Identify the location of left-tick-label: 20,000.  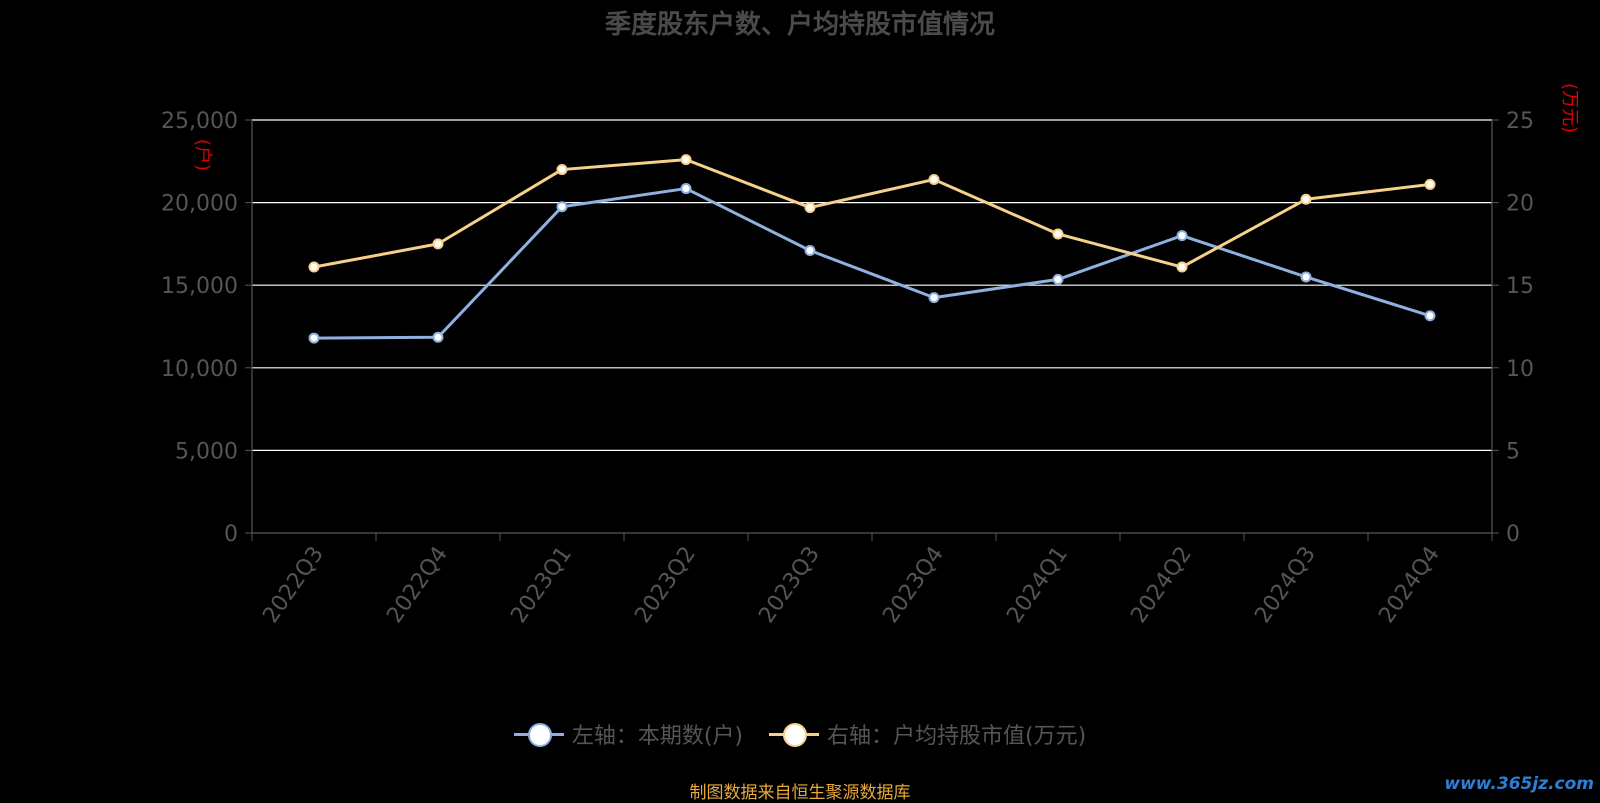
(199, 204).